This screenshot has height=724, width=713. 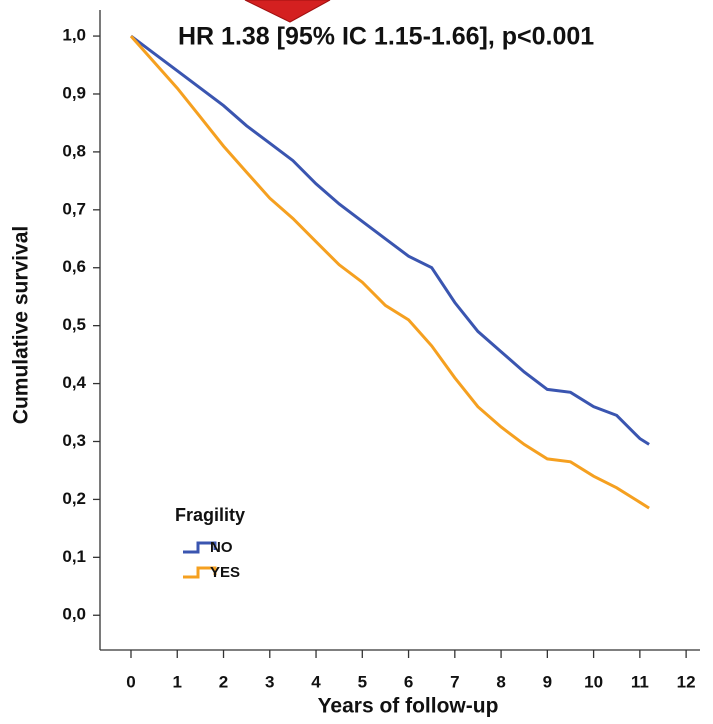 What do you see at coordinates (269, 681) in the screenshot?
I see `x-tick-label: 3` at bounding box center [269, 681].